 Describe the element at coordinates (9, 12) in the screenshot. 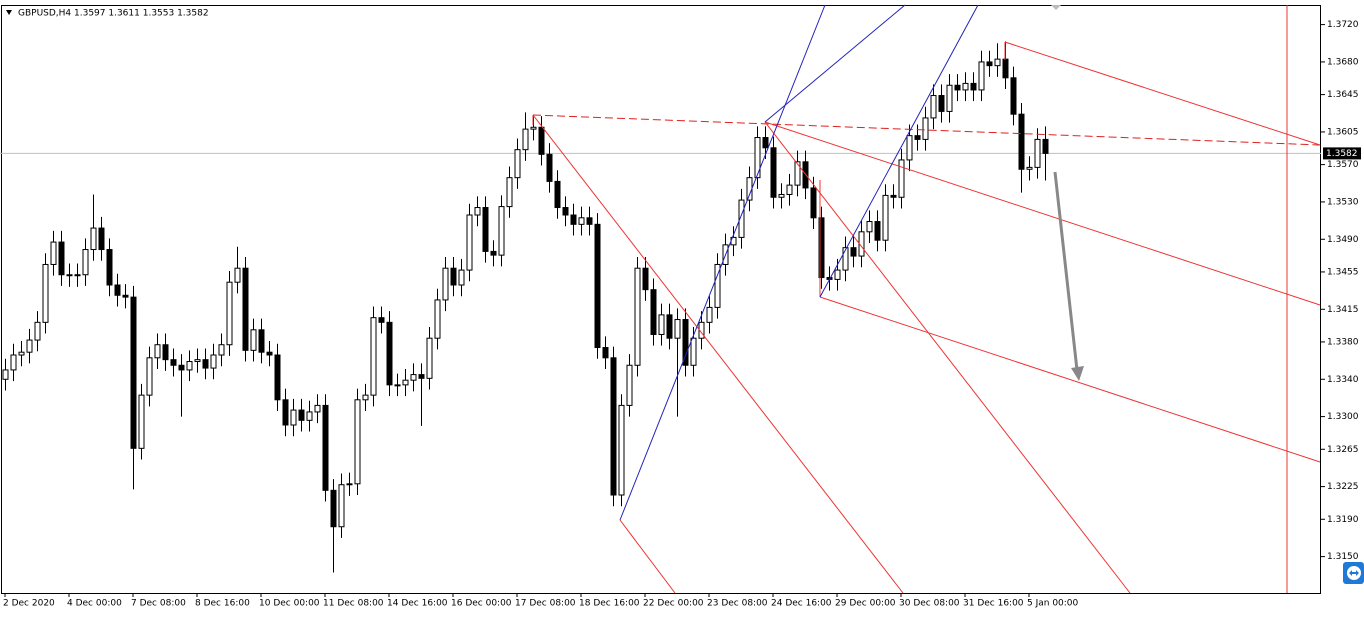

I see `menu-triangle` at that location.